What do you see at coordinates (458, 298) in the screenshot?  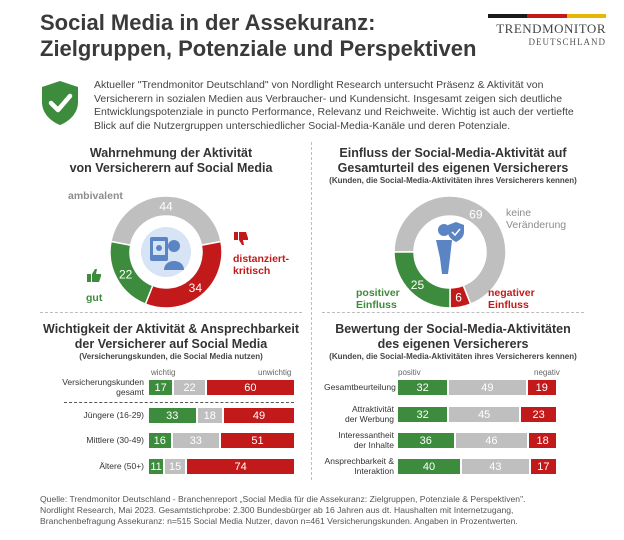 I see `slice-value-label: 6` at bounding box center [458, 298].